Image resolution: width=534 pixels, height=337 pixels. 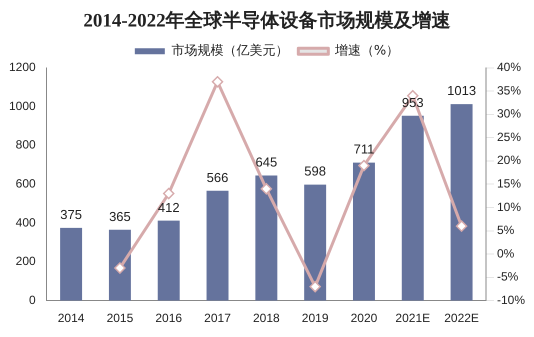 What do you see at coordinates (509, 160) in the screenshot?
I see `y2-tick-label: 20%` at bounding box center [509, 160].